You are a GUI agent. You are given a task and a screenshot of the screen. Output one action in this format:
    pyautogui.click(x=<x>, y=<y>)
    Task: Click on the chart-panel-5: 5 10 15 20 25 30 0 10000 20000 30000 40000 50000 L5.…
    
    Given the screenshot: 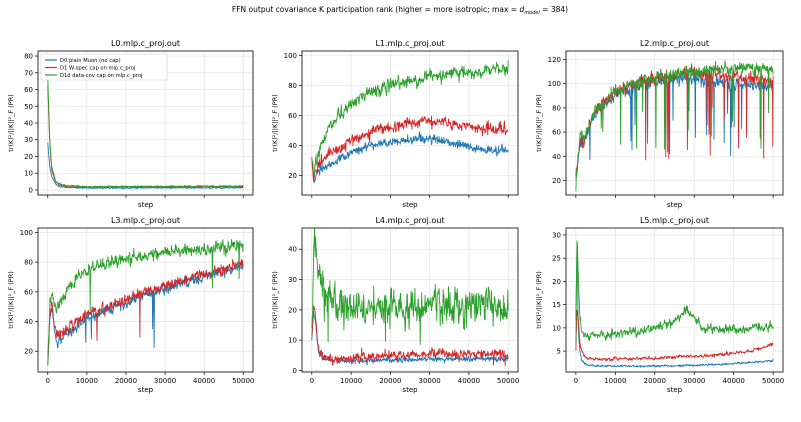 What is the action you would take?
    pyautogui.click(x=659, y=305)
    